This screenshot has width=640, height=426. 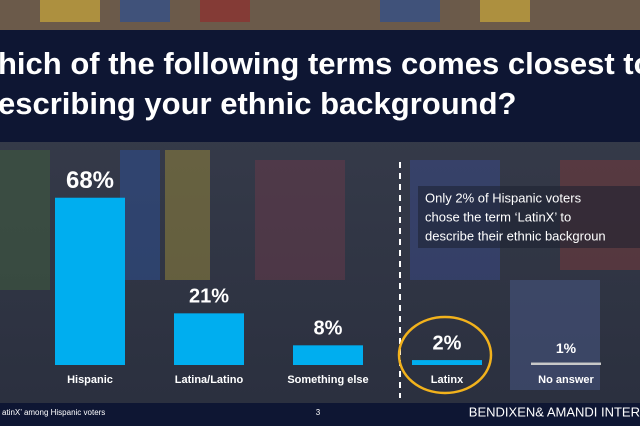 What do you see at coordinates (498, 216) in the screenshot?
I see `annotation: chose the term ‘LatinX’ to` at bounding box center [498, 216].